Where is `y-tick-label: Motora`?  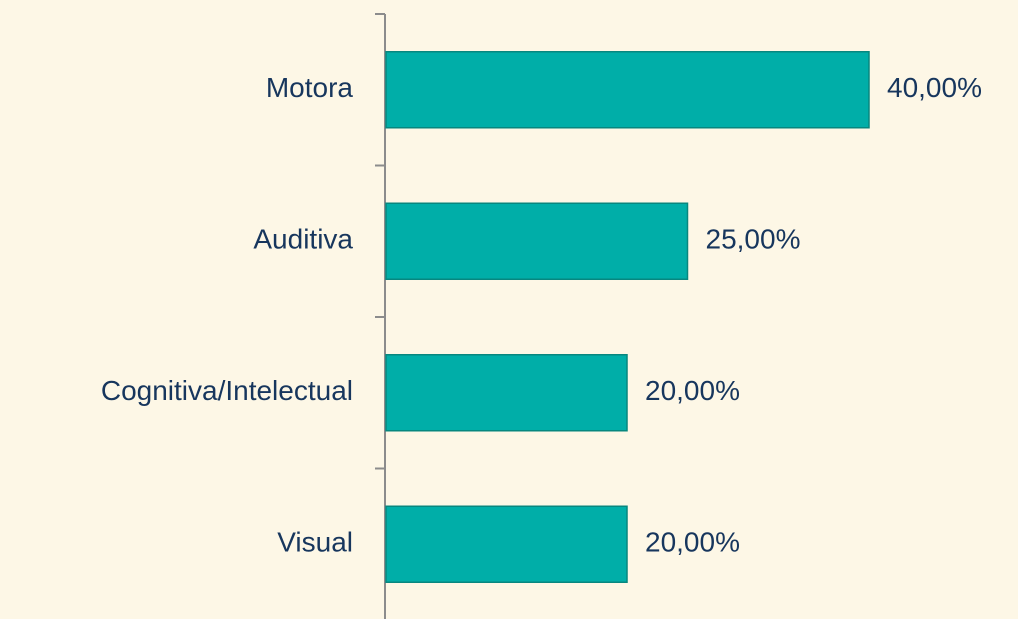
y-tick-label: Motora is located at coordinates (310, 87).